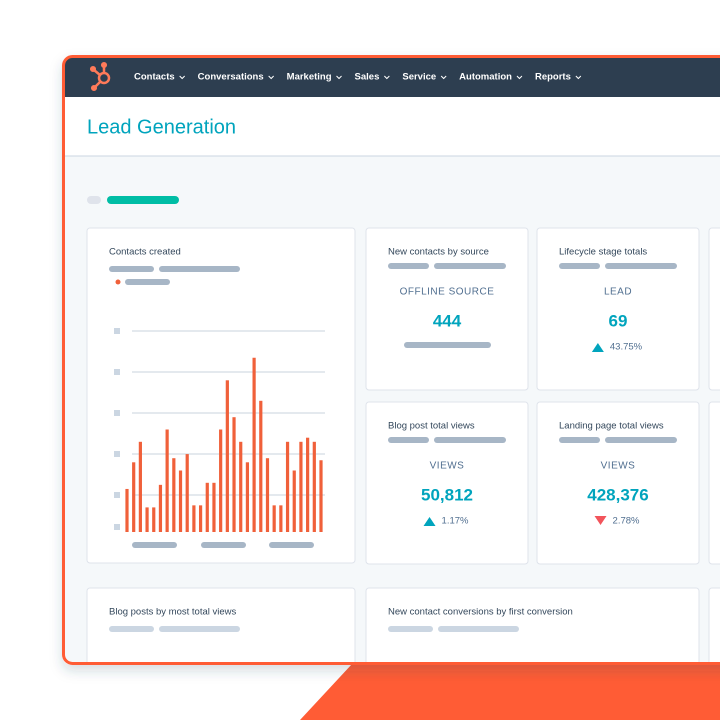  Describe the element at coordinates (438, 252) in the screenshot. I see `card-title: New contacts by source` at that location.